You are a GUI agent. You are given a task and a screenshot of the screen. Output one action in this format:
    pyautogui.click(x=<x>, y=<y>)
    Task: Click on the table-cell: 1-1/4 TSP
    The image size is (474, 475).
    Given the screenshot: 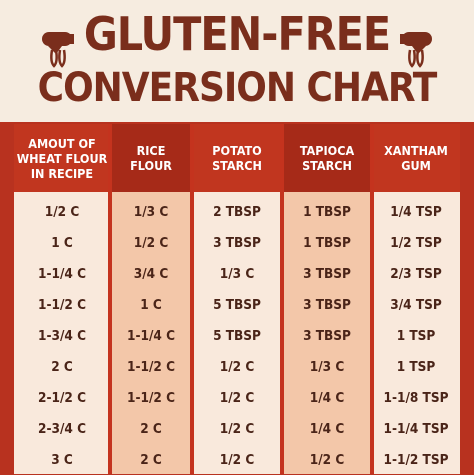 What is the action you would take?
    pyautogui.click(x=416, y=428)
    